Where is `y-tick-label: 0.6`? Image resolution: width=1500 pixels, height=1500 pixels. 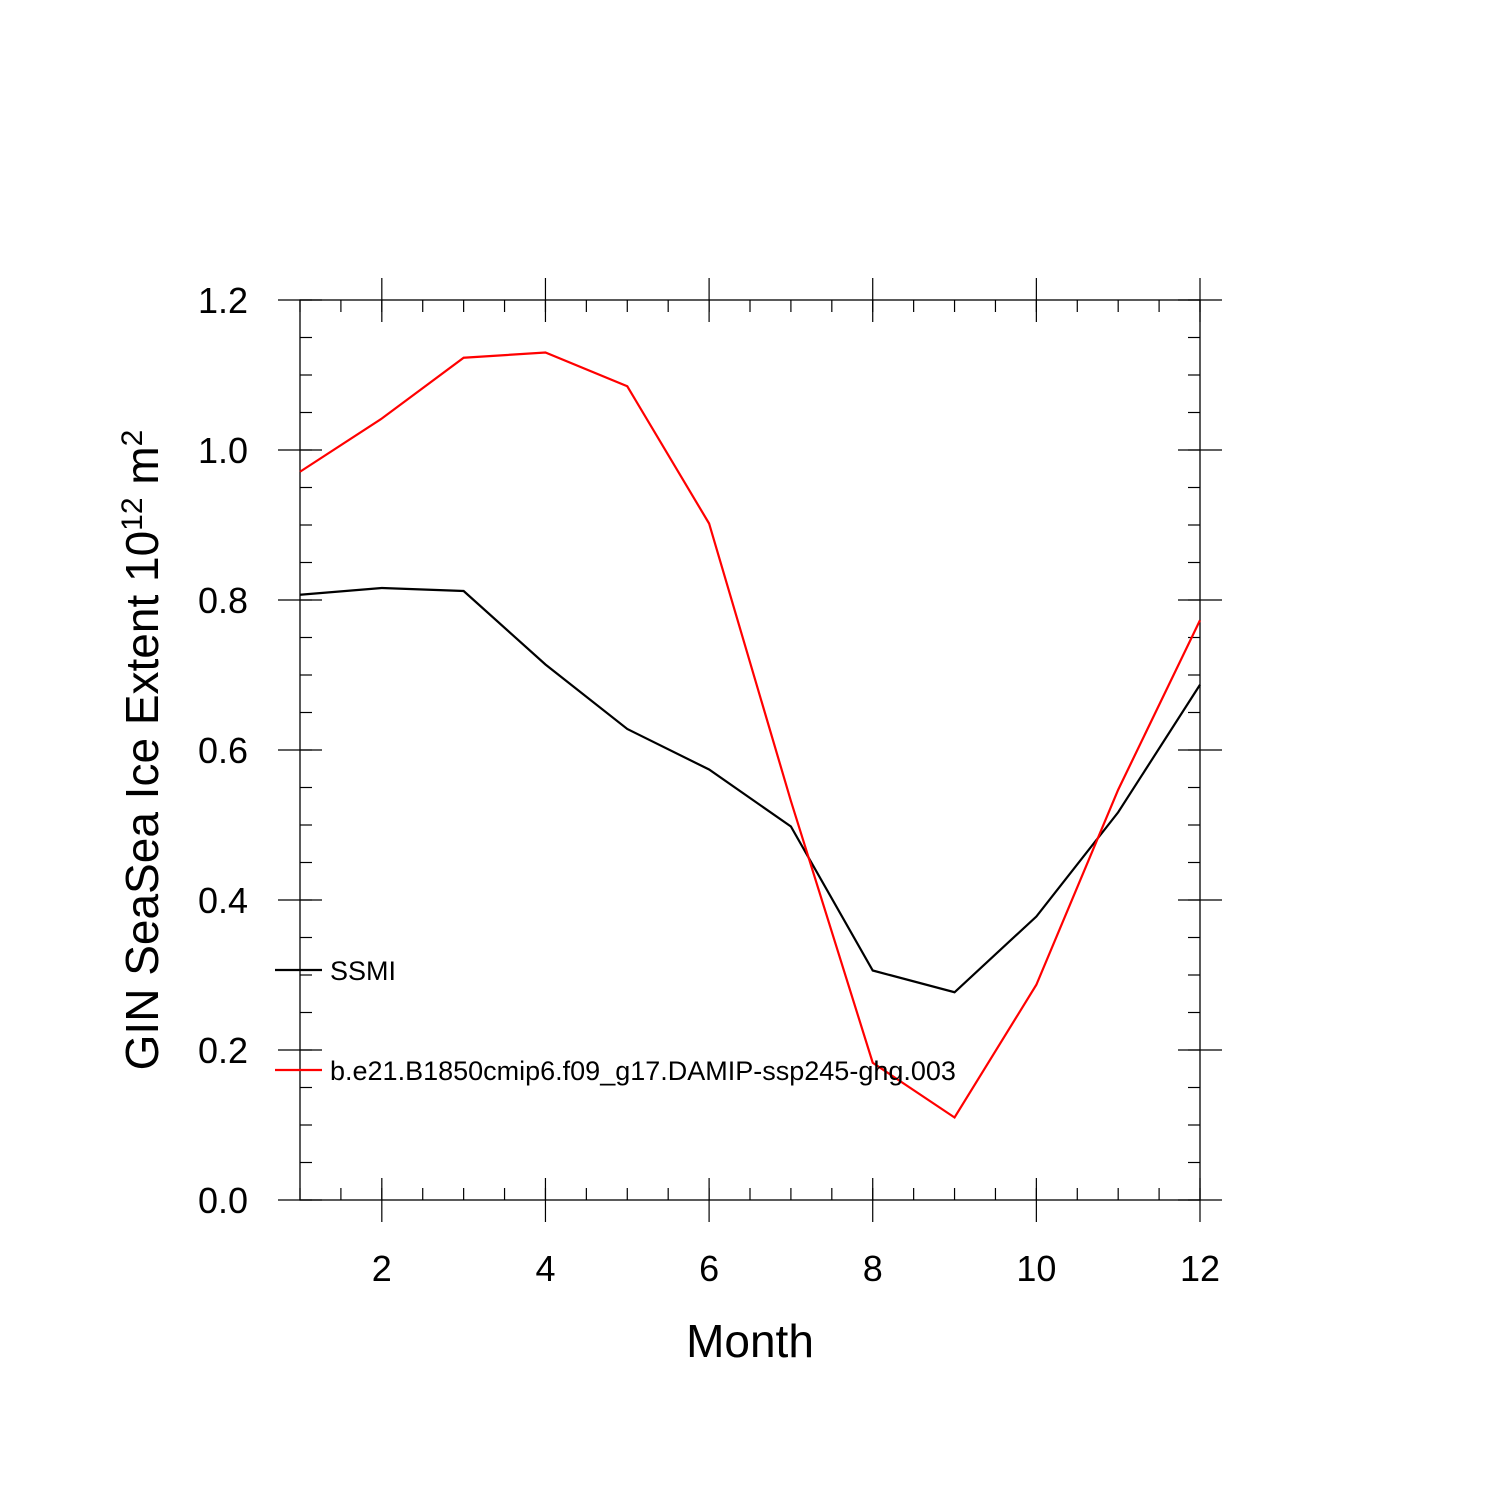 y-tick-label: 0.6 is located at coordinates (223, 750).